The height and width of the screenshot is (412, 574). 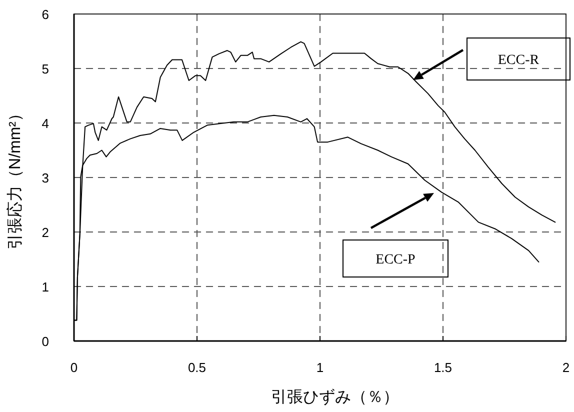 I want to click on x-tick-label: 1.5, so click(x=443, y=367).